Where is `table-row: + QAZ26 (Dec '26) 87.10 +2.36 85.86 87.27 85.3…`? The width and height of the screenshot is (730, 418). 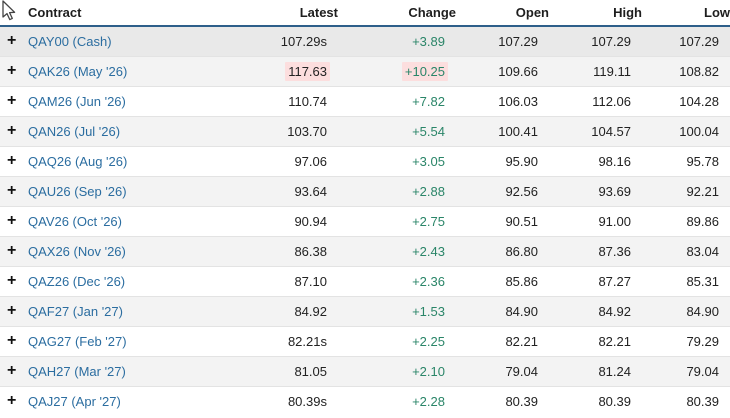
table-row: + QAZ26 (Dec '26) 87.10 +2.36 85.86 87.27 85.3… is located at coordinates (365, 281).